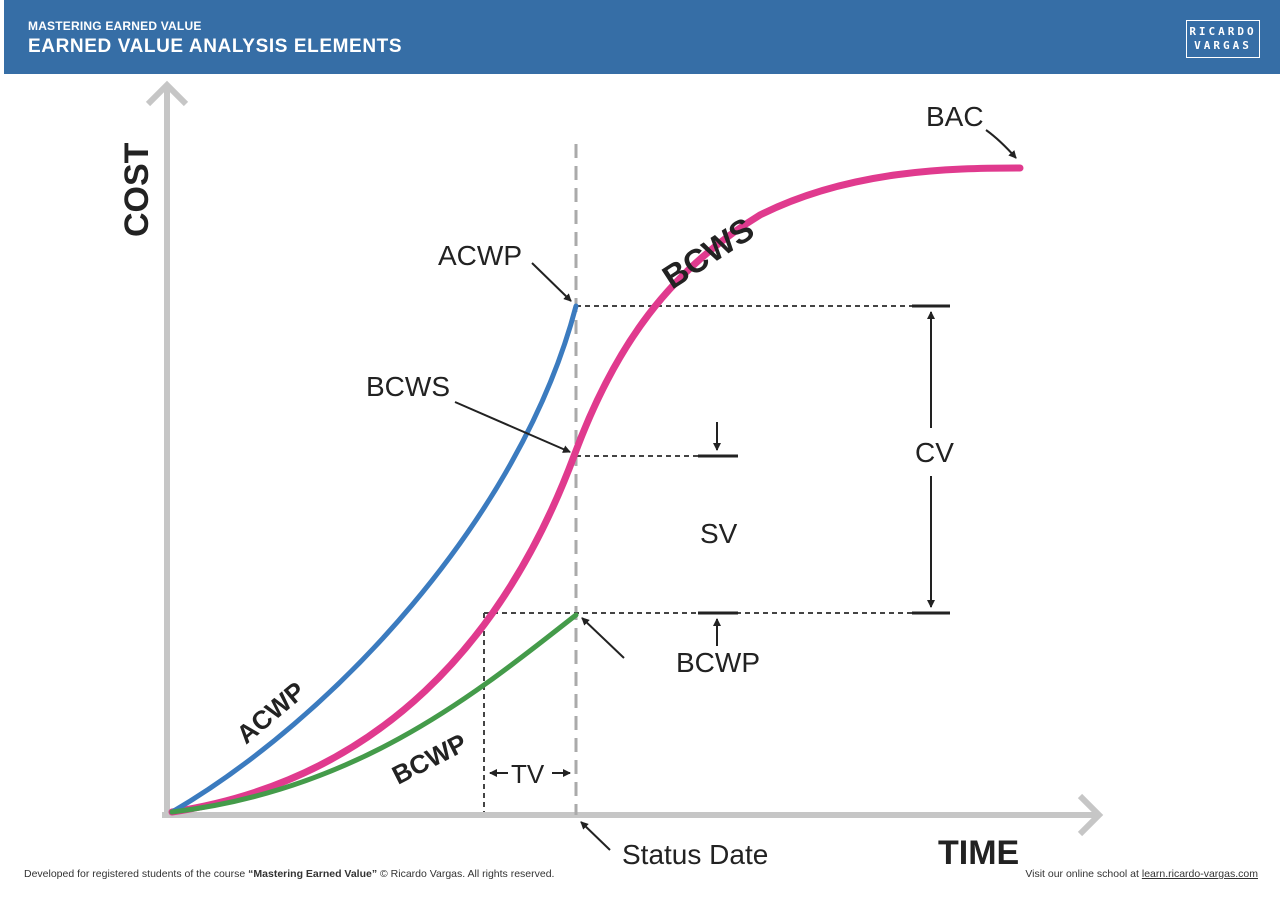 This screenshot has height=903, width=1280. I want to click on bcws-pointer-arrow, so click(512, 427).